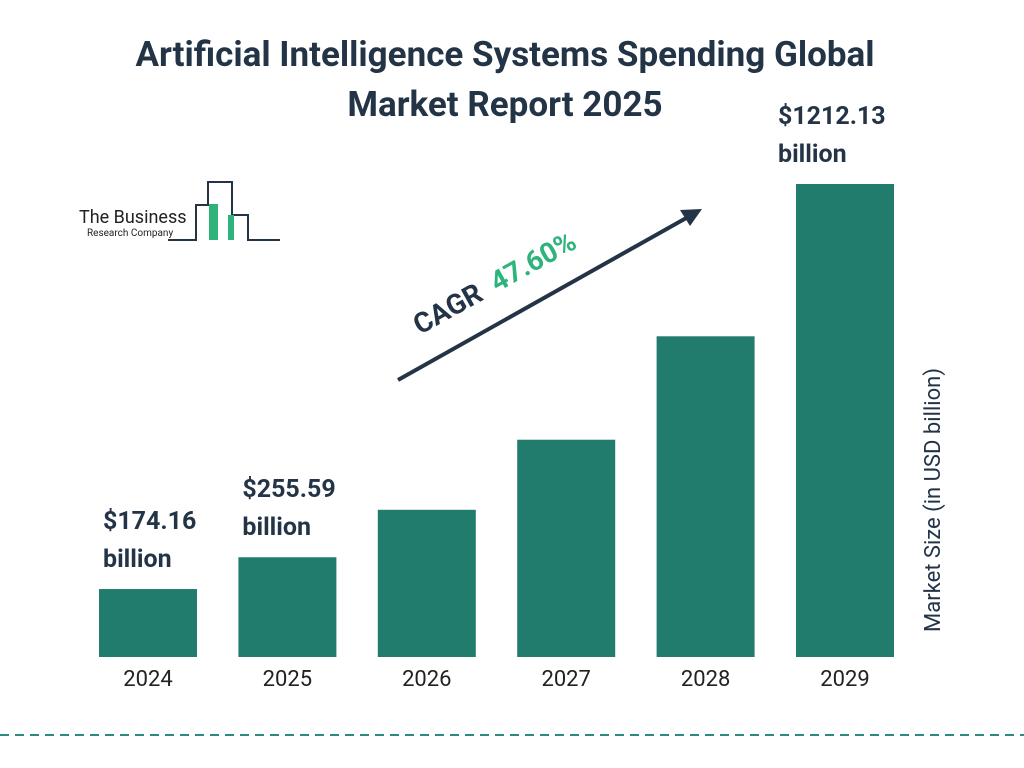 This screenshot has width=1024, height=768. I want to click on x-tick-label: 2026, so click(426, 679).